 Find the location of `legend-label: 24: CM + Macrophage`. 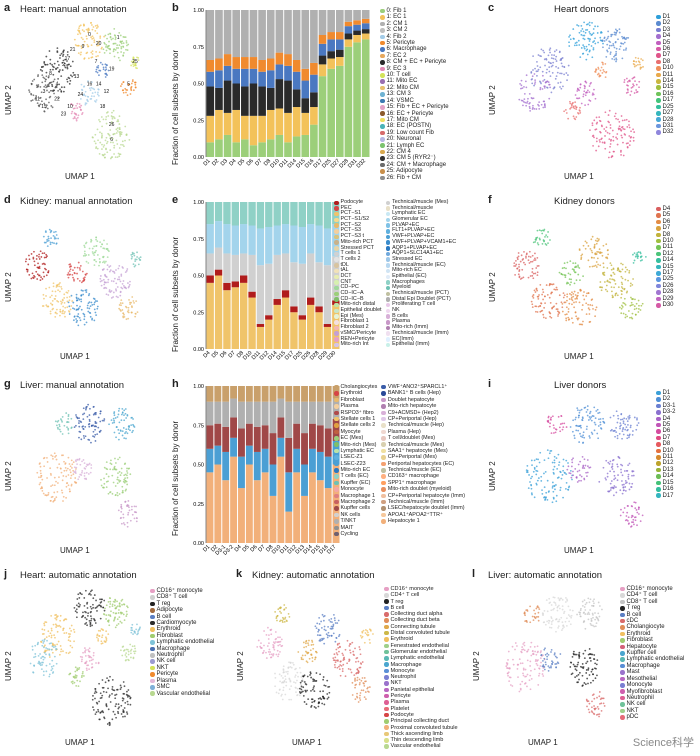

legend-label: 24: CM + Macrophage is located at coordinates (416, 164).